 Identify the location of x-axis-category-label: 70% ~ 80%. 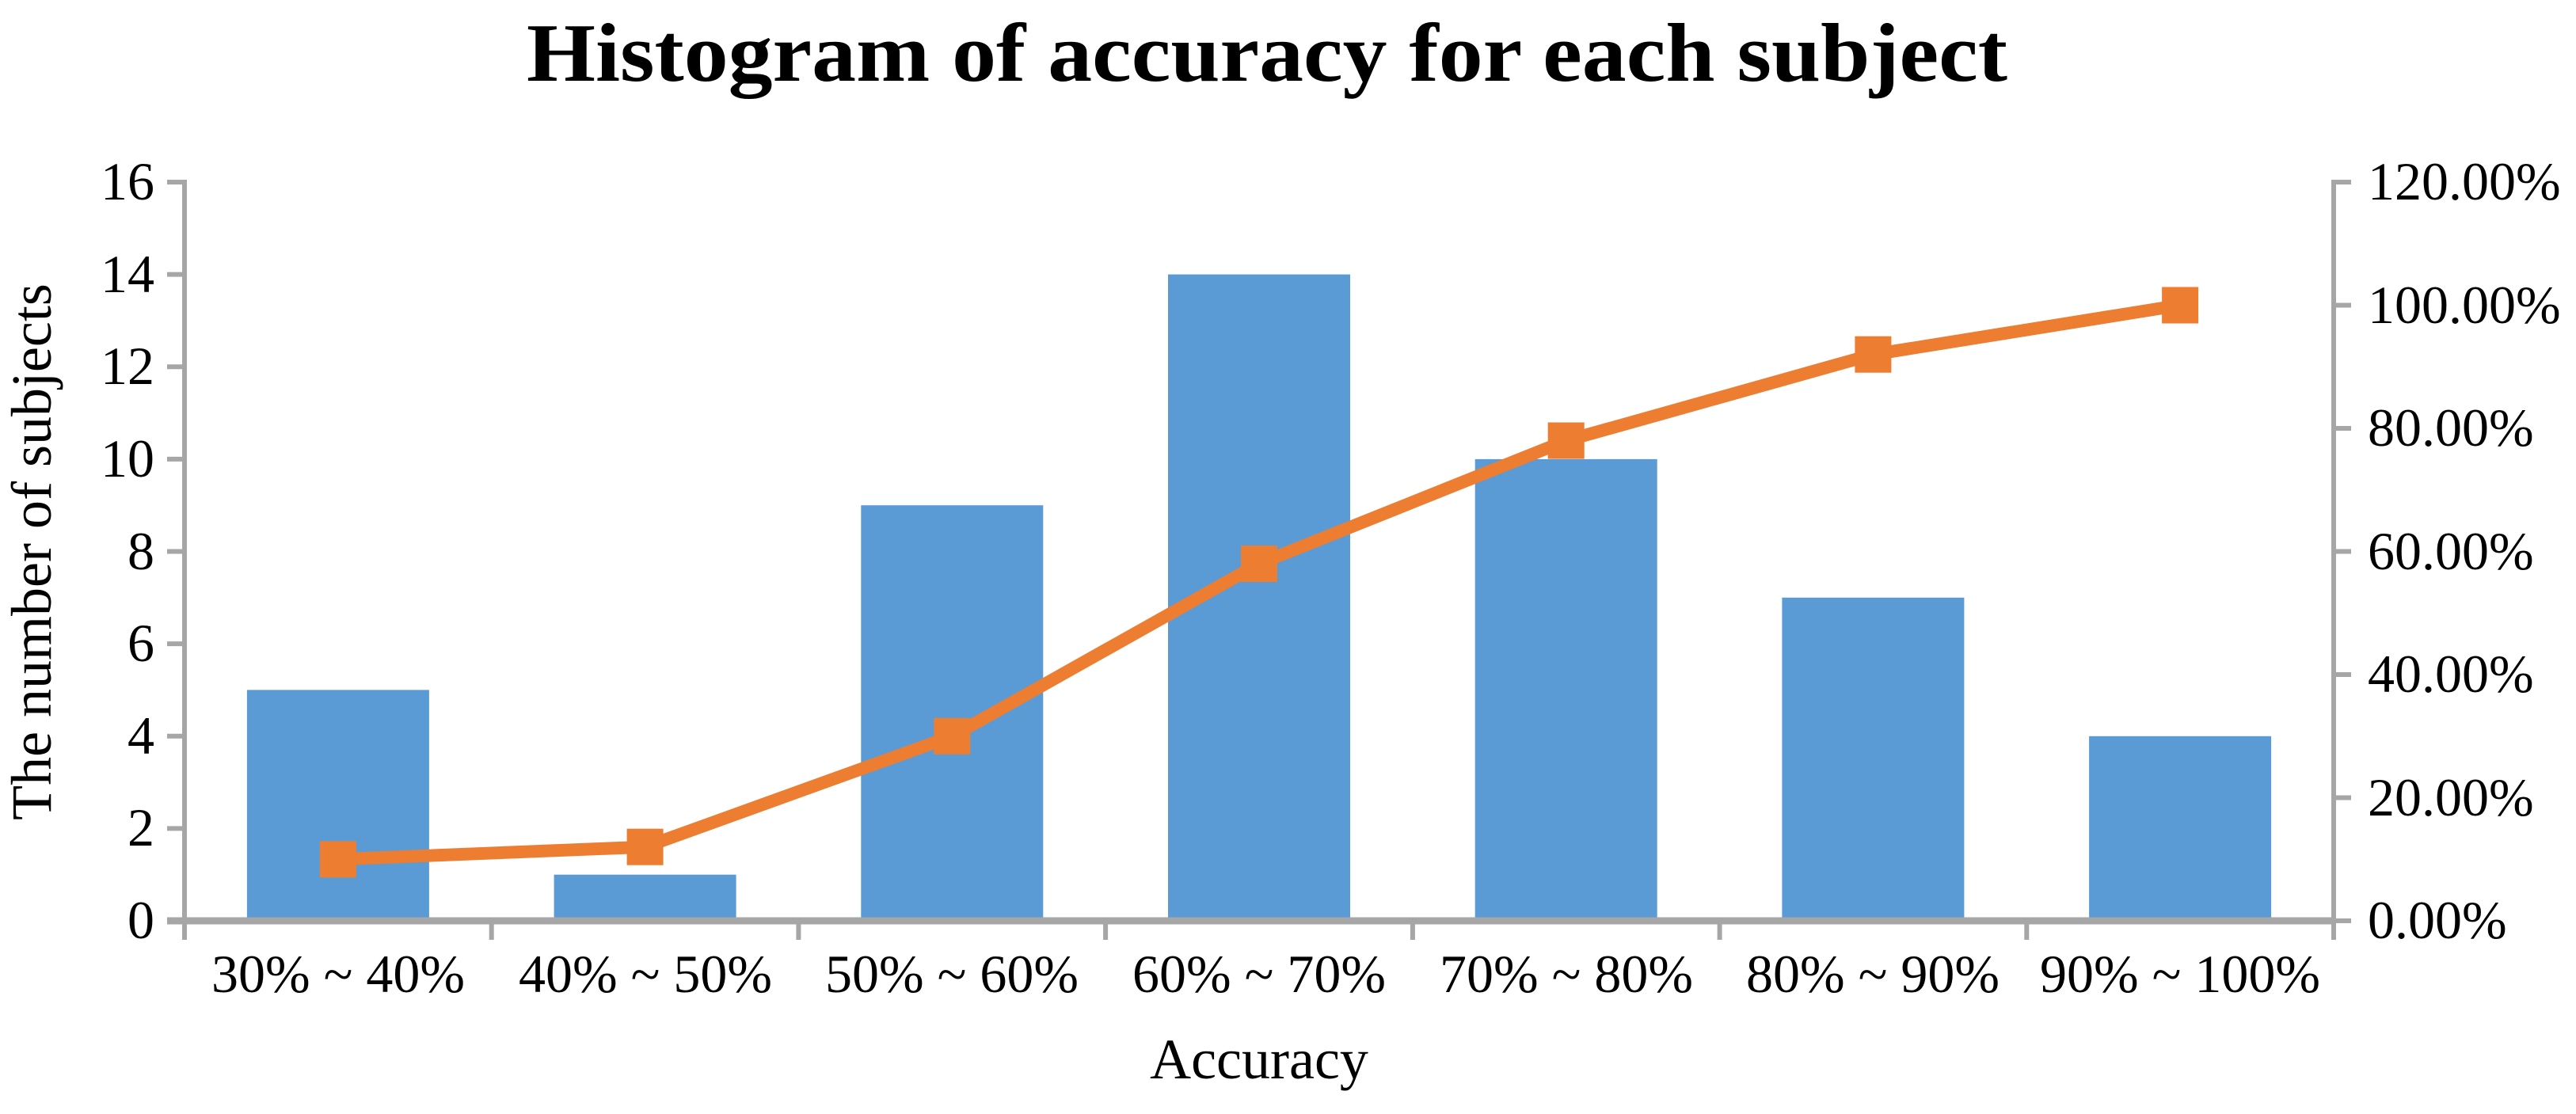
(1566, 974).